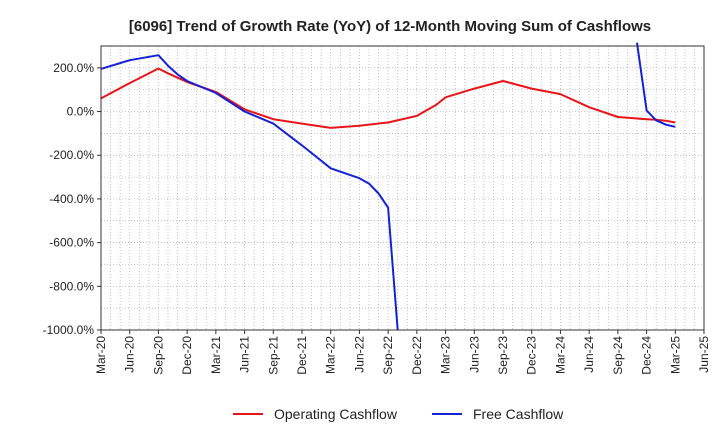 The height and width of the screenshot is (445, 720). I want to click on x-tick-label: Jun-23, so click(474, 354).